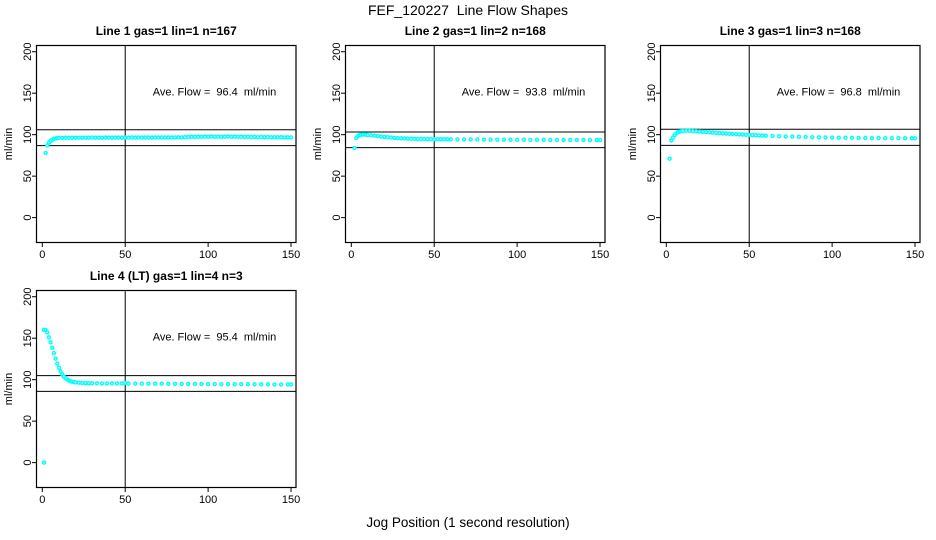 The width and height of the screenshot is (936, 540). Describe the element at coordinates (652, 93) in the screenshot. I see `y-tick-label: 150` at that location.